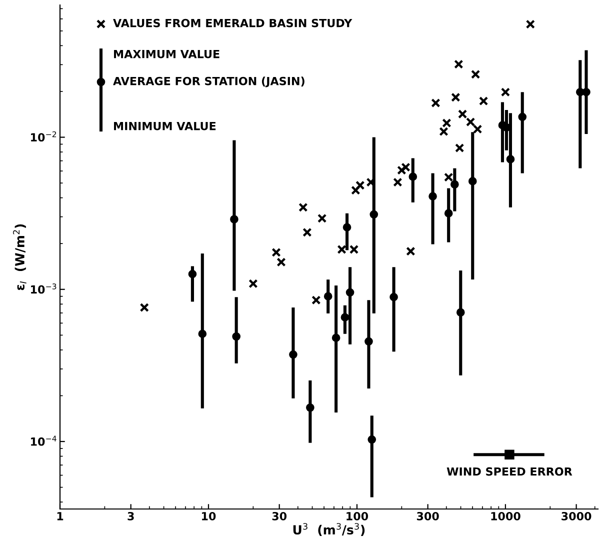 The image size is (602, 545). I want to click on legend-label: VALUES FROM EMERALD BASIN STUDY, so click(232, 23).